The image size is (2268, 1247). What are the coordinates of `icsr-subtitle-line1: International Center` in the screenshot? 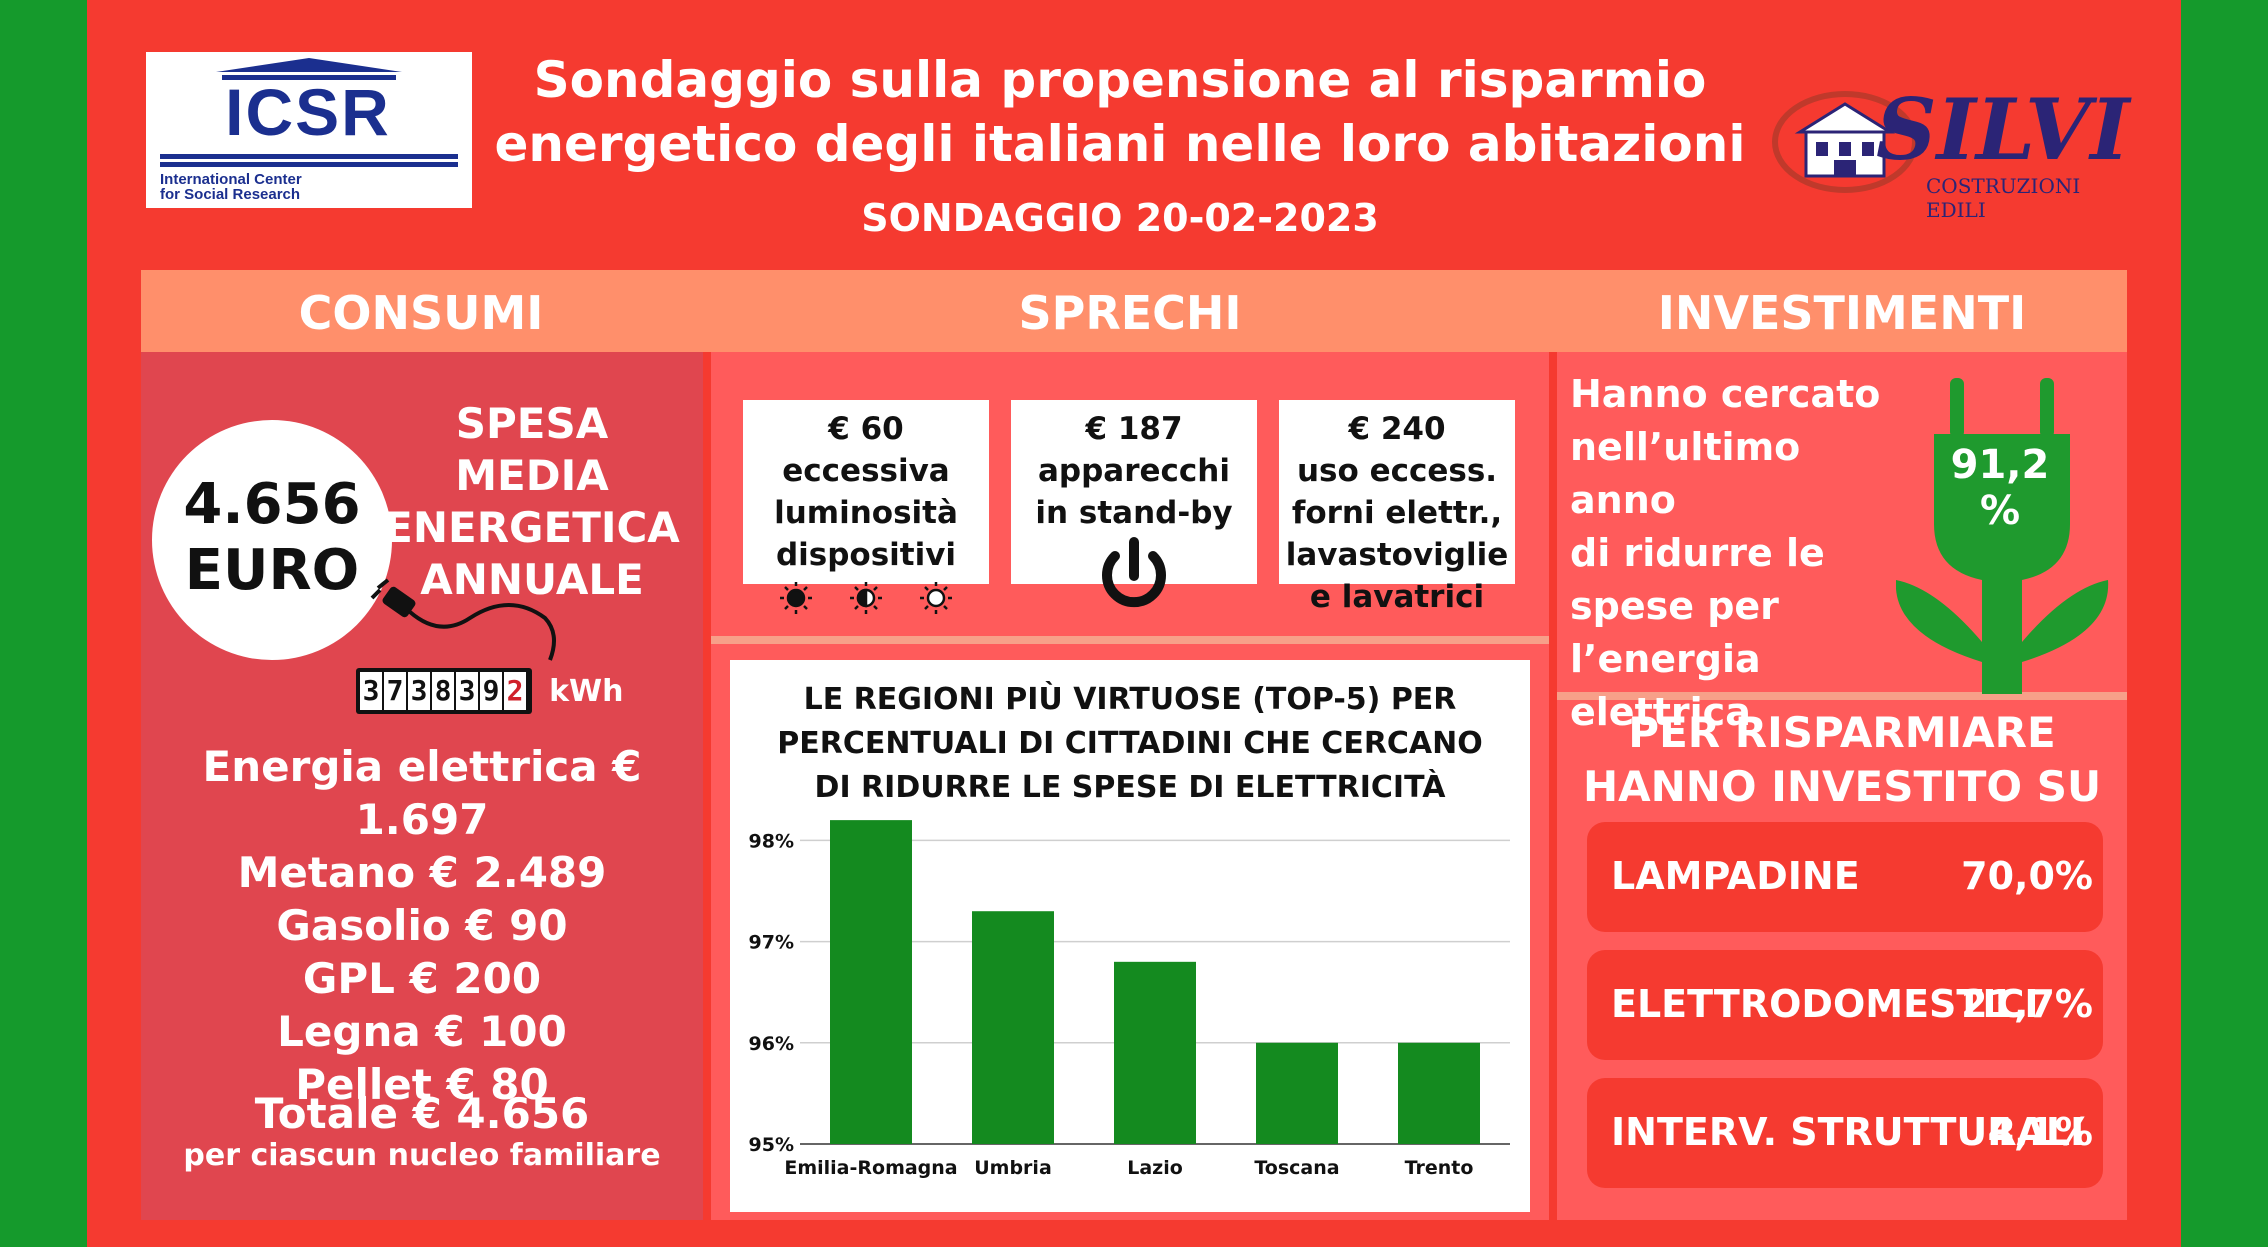 It's located at (231, 179).